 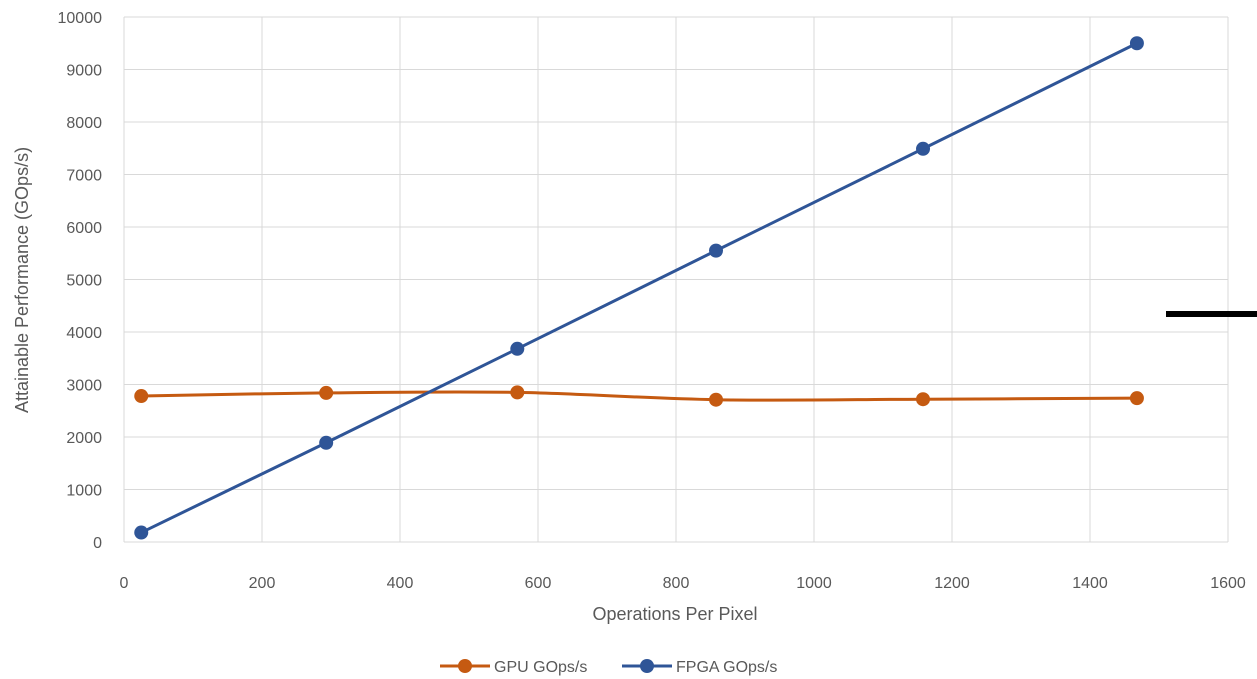 I want to click on y-tick-label: 6000, so click(x=84, y=228).